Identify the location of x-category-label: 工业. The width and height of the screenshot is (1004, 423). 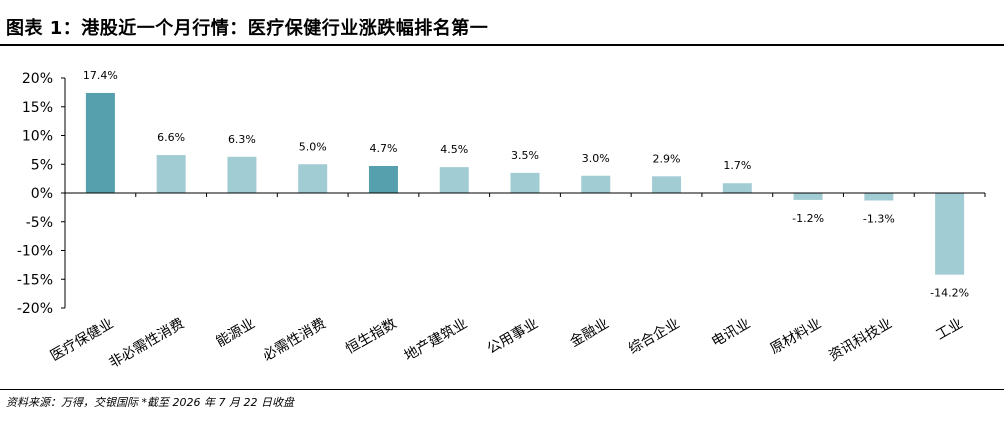
(949, 330).